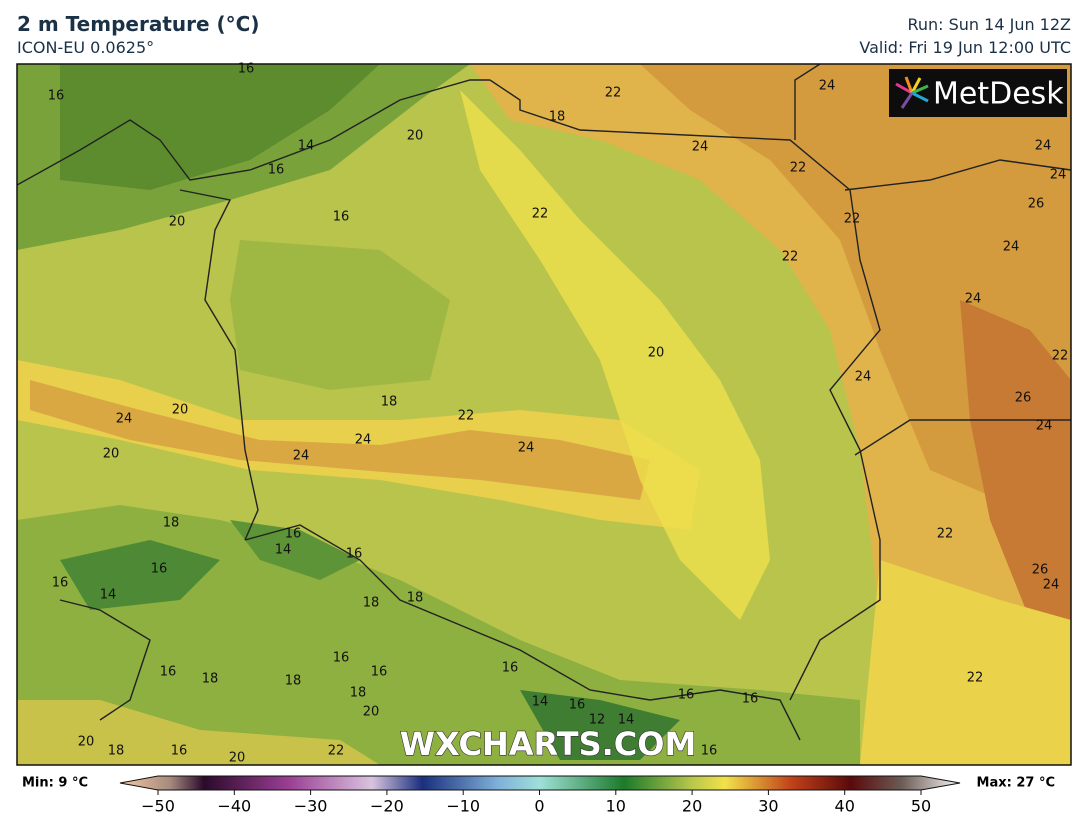 The image size is (1088, 833). What do you see at coordinates (845, 806) in the screenshot?
I see `colorbar-tick-label: 40` at bounding box center [845, 806].